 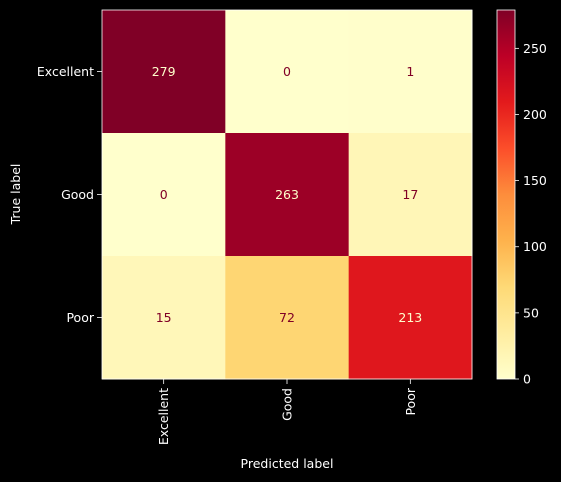 I want to click on cell-value-label: 17, so click(x=410, y=194).